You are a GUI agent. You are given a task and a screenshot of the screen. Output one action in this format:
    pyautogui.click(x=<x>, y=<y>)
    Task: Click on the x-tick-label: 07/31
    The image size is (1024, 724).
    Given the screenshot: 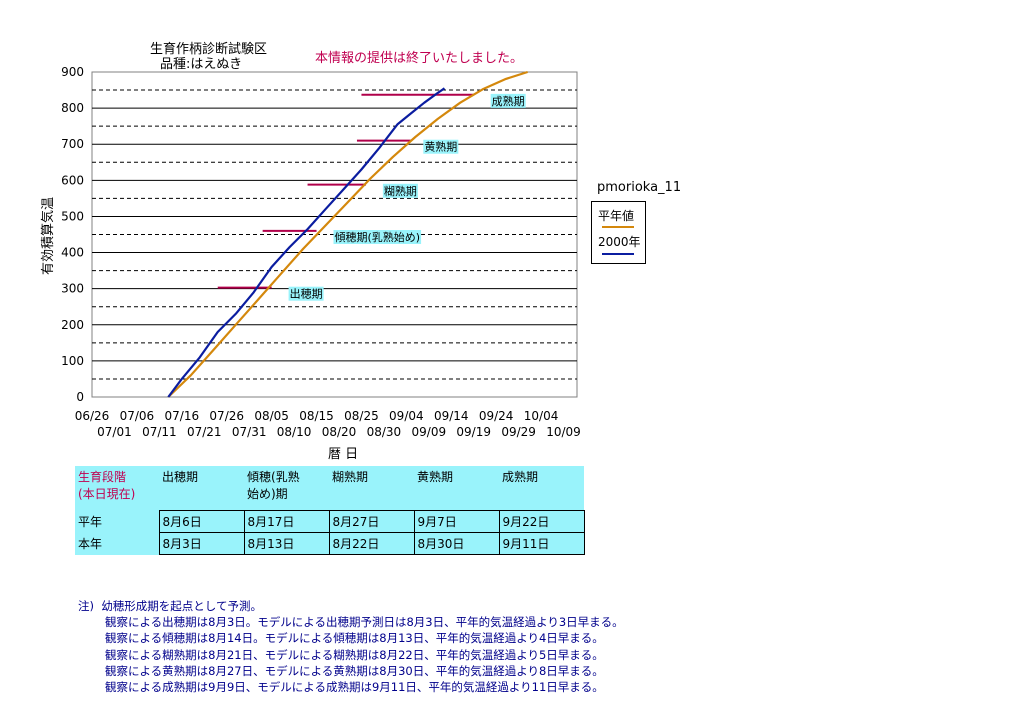 What is the action you would take?
    pyautogui.click(x=249, y=432)
    